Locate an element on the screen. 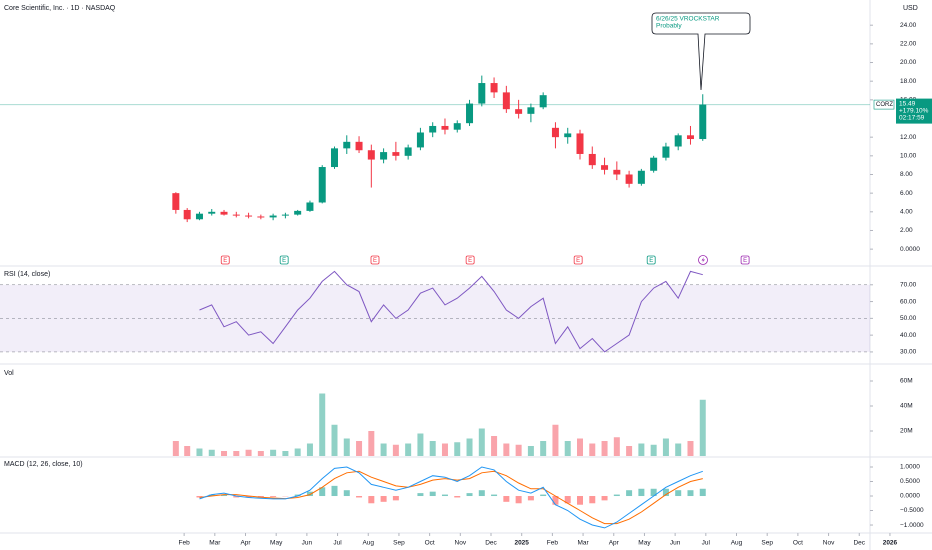 This screenshot has width=932, height=550. x-tick-label: Apr is located at coordinates (245, 543).